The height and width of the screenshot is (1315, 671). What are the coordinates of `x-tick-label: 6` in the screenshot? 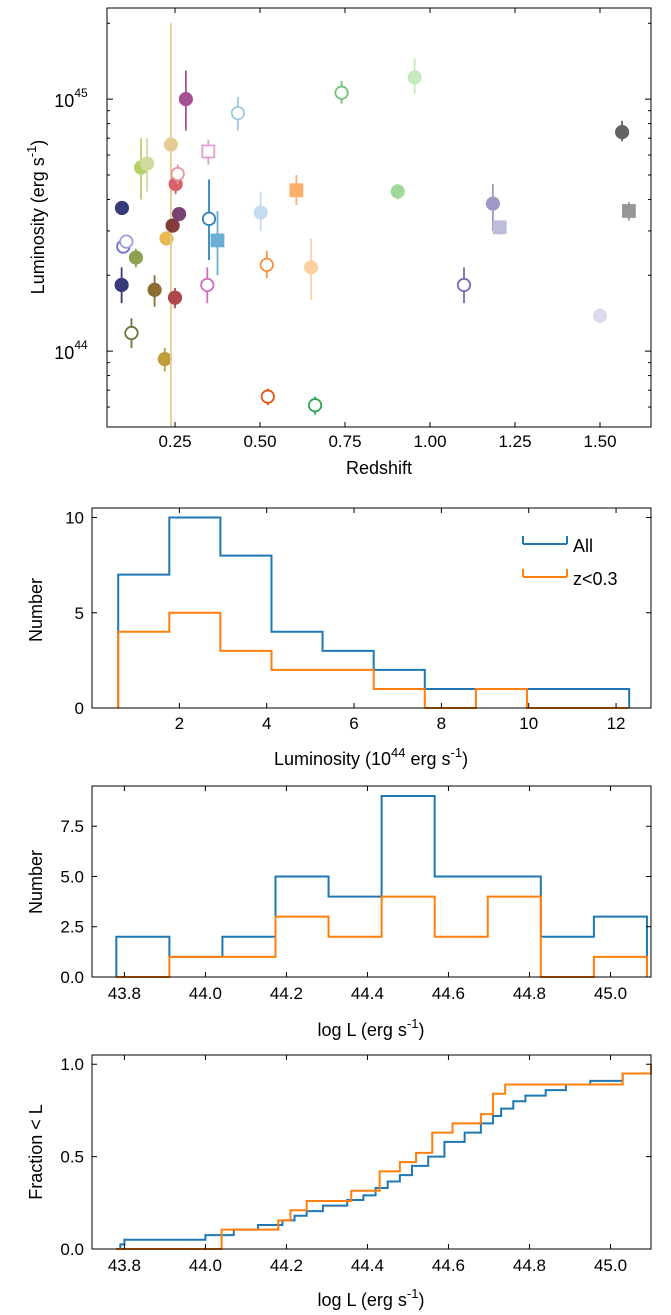 It's located at (353, 723).